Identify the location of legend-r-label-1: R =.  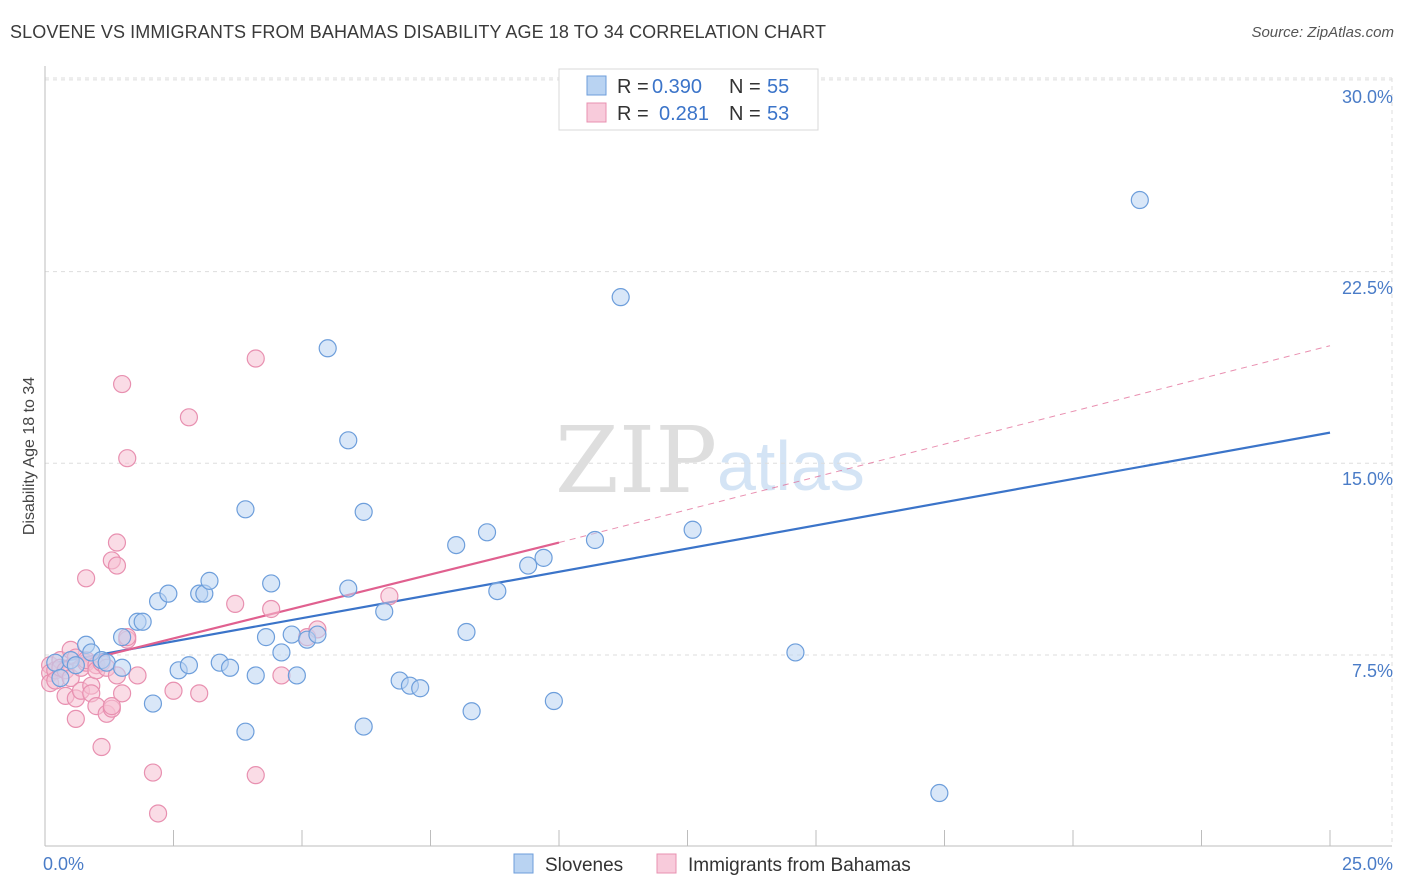
(633, 87).